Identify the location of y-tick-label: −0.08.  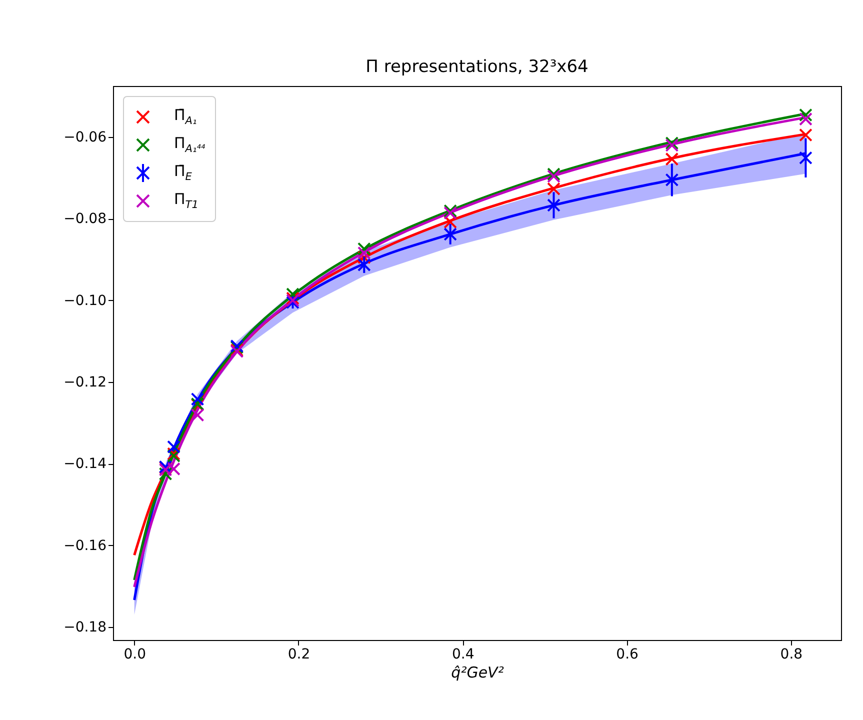
(85, 219).